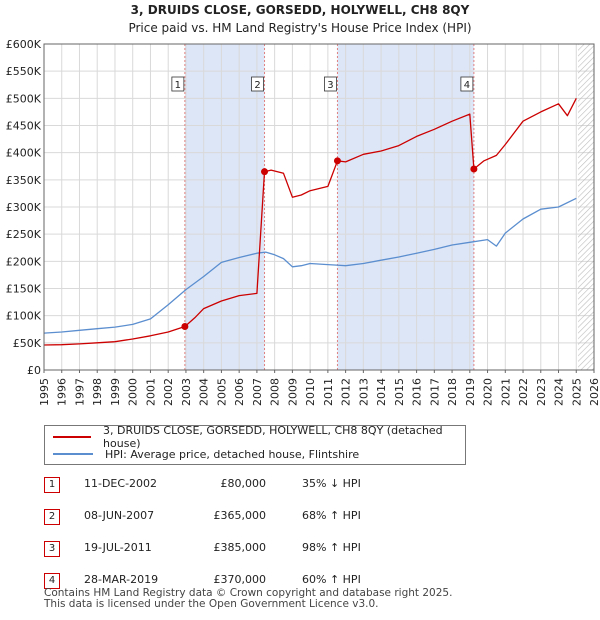 The image size is (600, 620). I want to click on x-tick-label: 2001, so click(150, 392).